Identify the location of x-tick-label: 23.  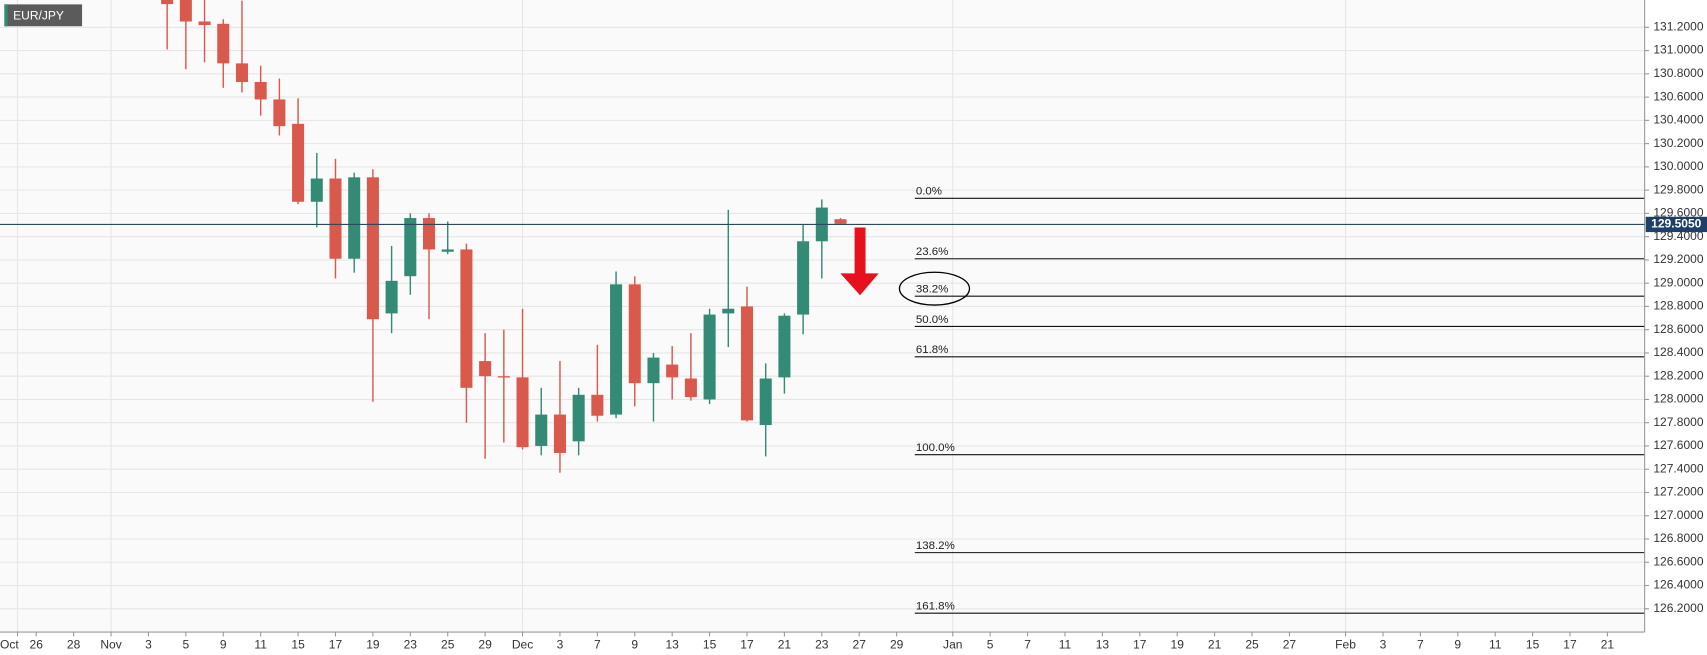
(411, 644).